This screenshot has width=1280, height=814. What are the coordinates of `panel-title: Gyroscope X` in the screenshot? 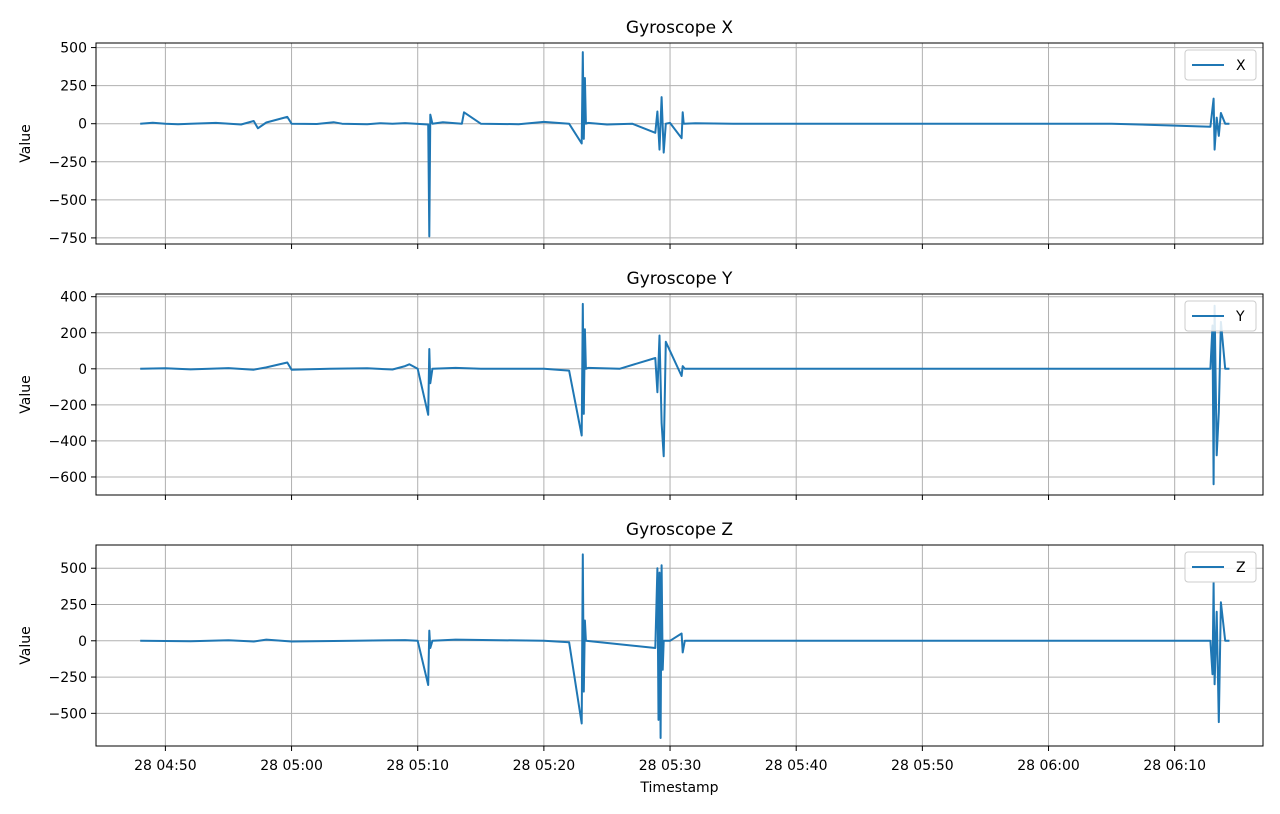 It's located at (680, 28).